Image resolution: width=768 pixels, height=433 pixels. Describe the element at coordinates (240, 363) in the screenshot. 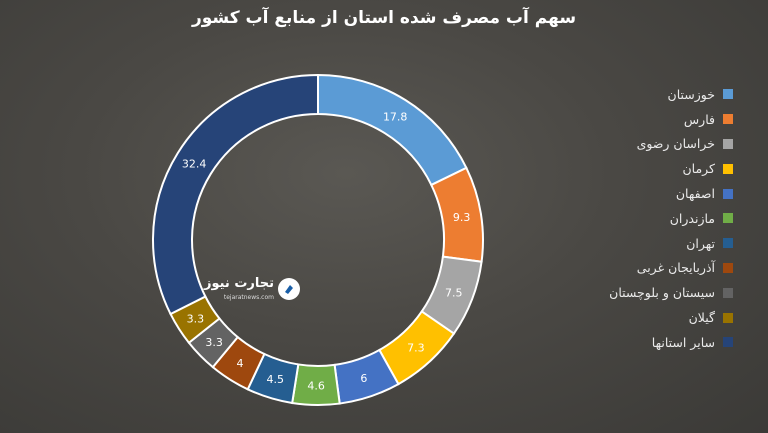

I see `slice-data-label: 4` at that location.